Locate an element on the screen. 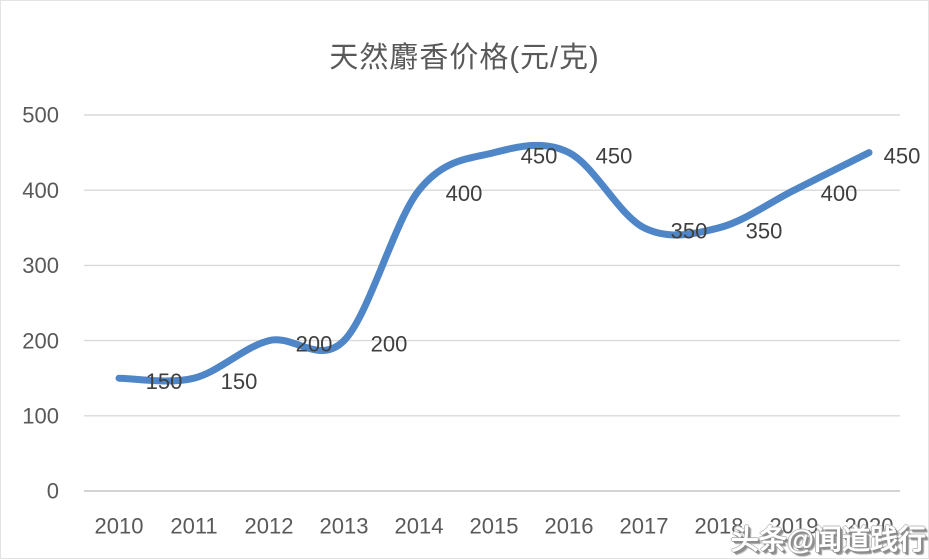  y-axis-tick-label: 100 is located at coordinates (40, 416).